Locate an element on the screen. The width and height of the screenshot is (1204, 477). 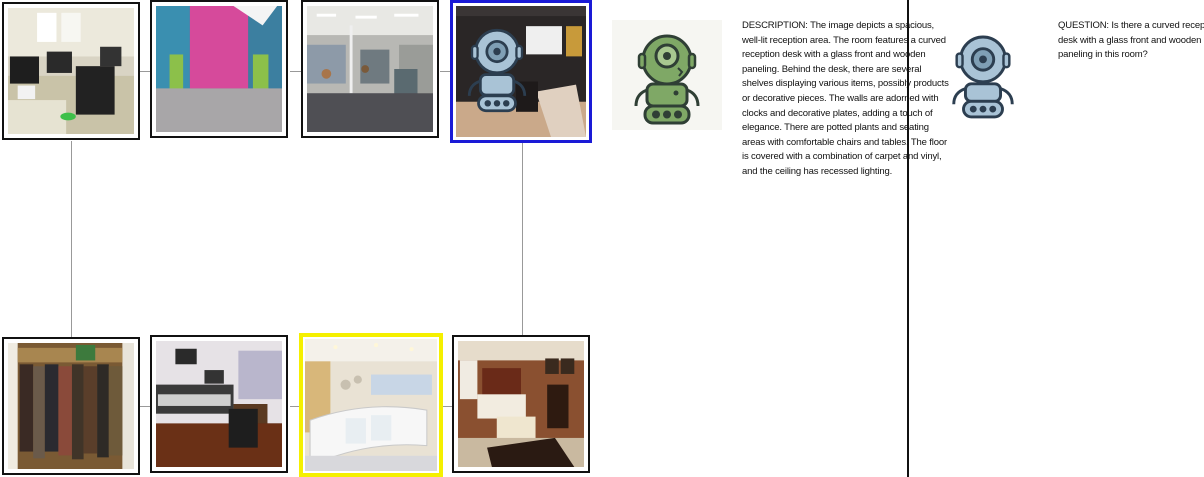
closet-image is located at coordinates (71, 406).